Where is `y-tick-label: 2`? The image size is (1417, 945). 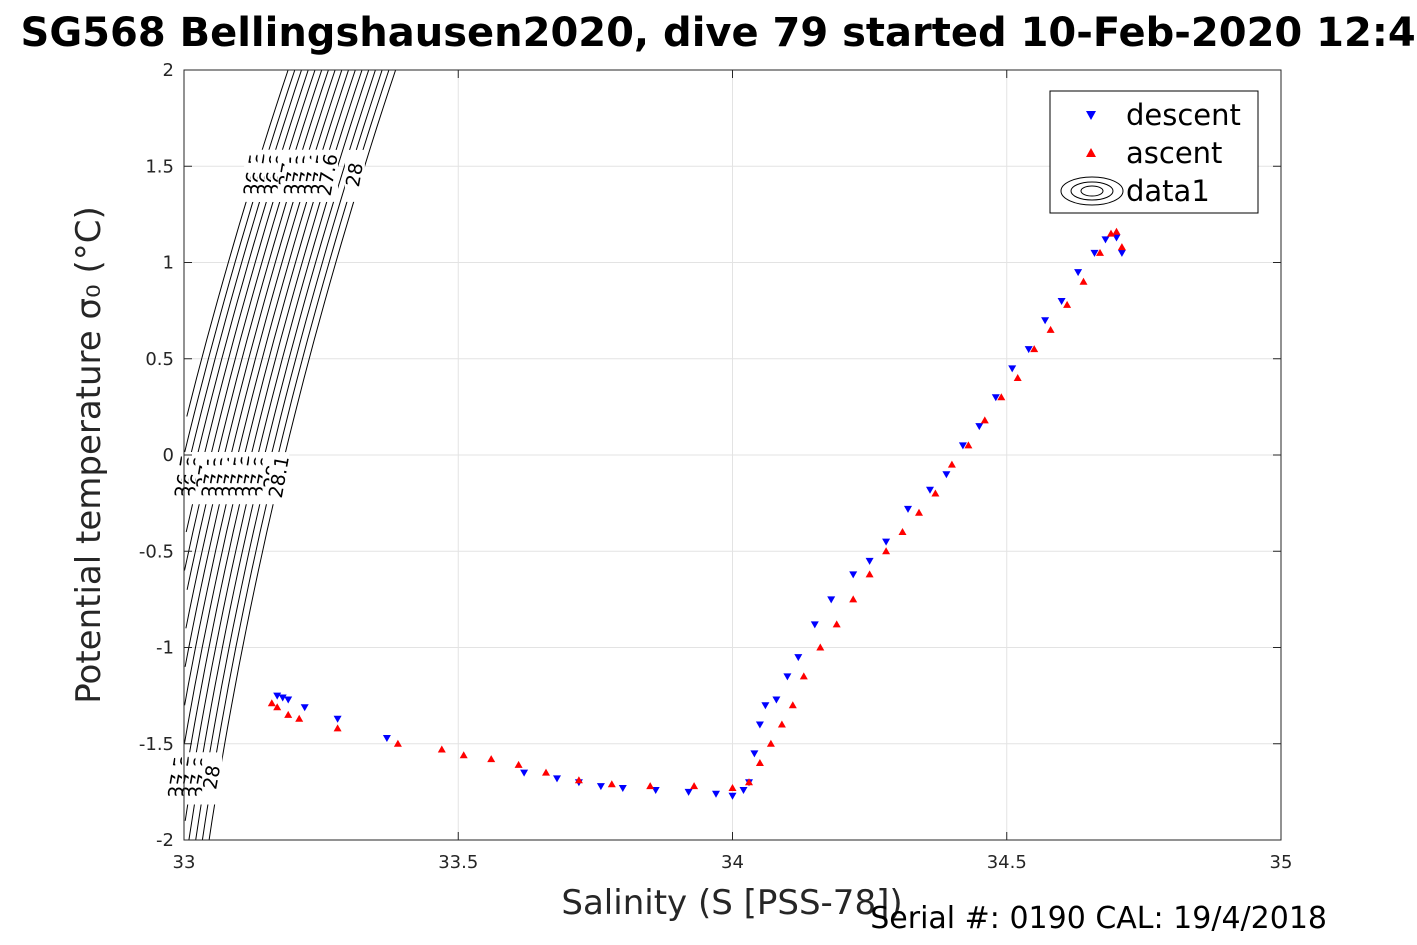
y-tick-label: 2 is located at coordinates (168, 70).